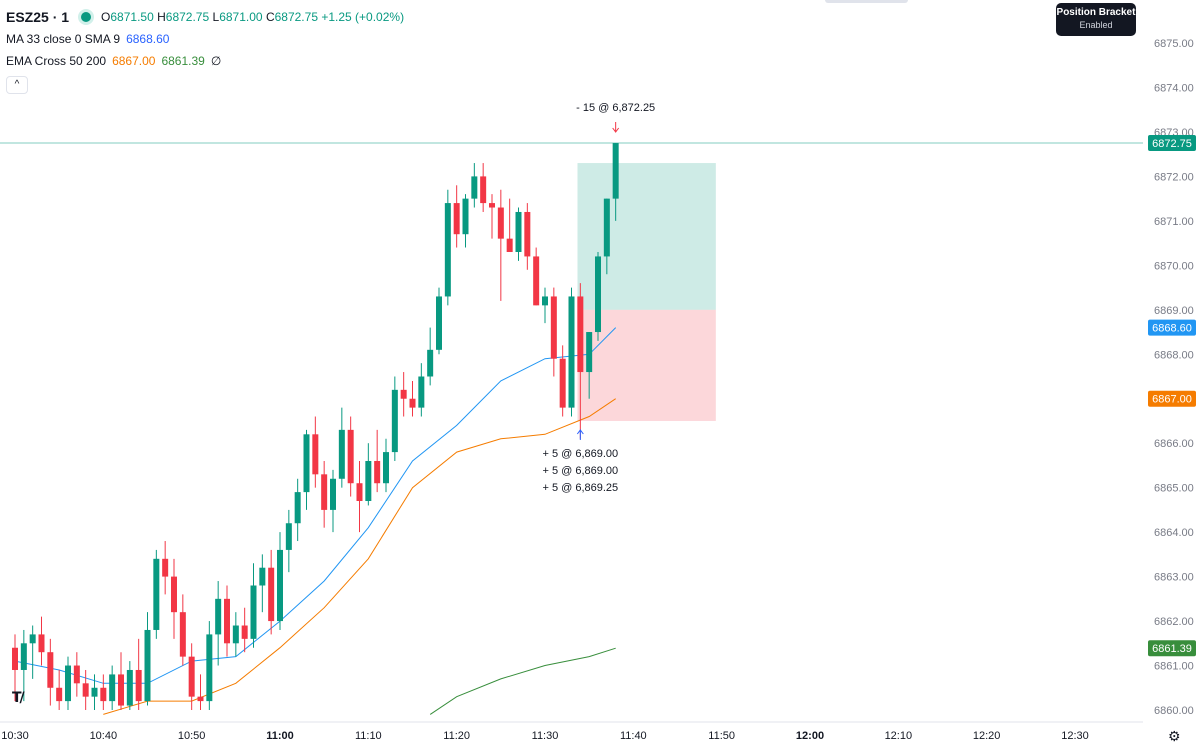 Image resolution: width=1200 pixels, height=747 pixels. Describe the element at coordinates (522, 681) in the screenshot. I see `ema200-line` at that location.